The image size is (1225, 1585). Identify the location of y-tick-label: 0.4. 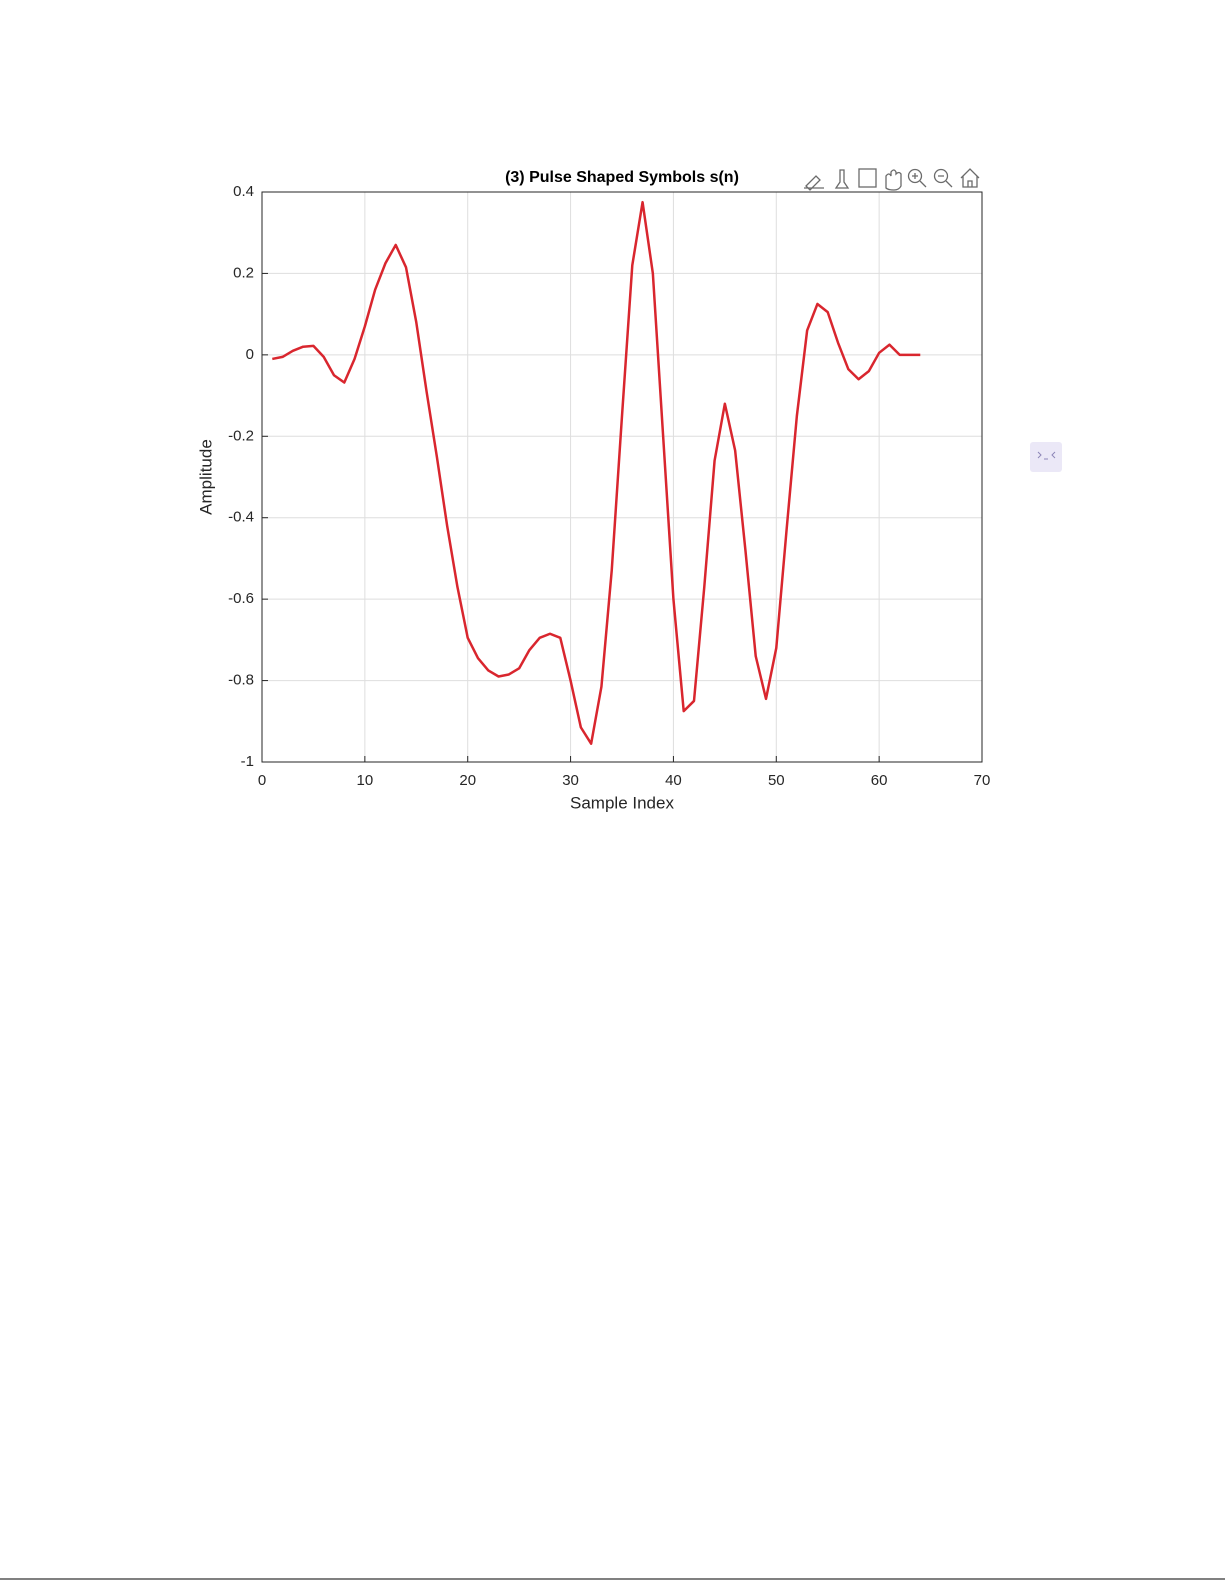
(243, 191).